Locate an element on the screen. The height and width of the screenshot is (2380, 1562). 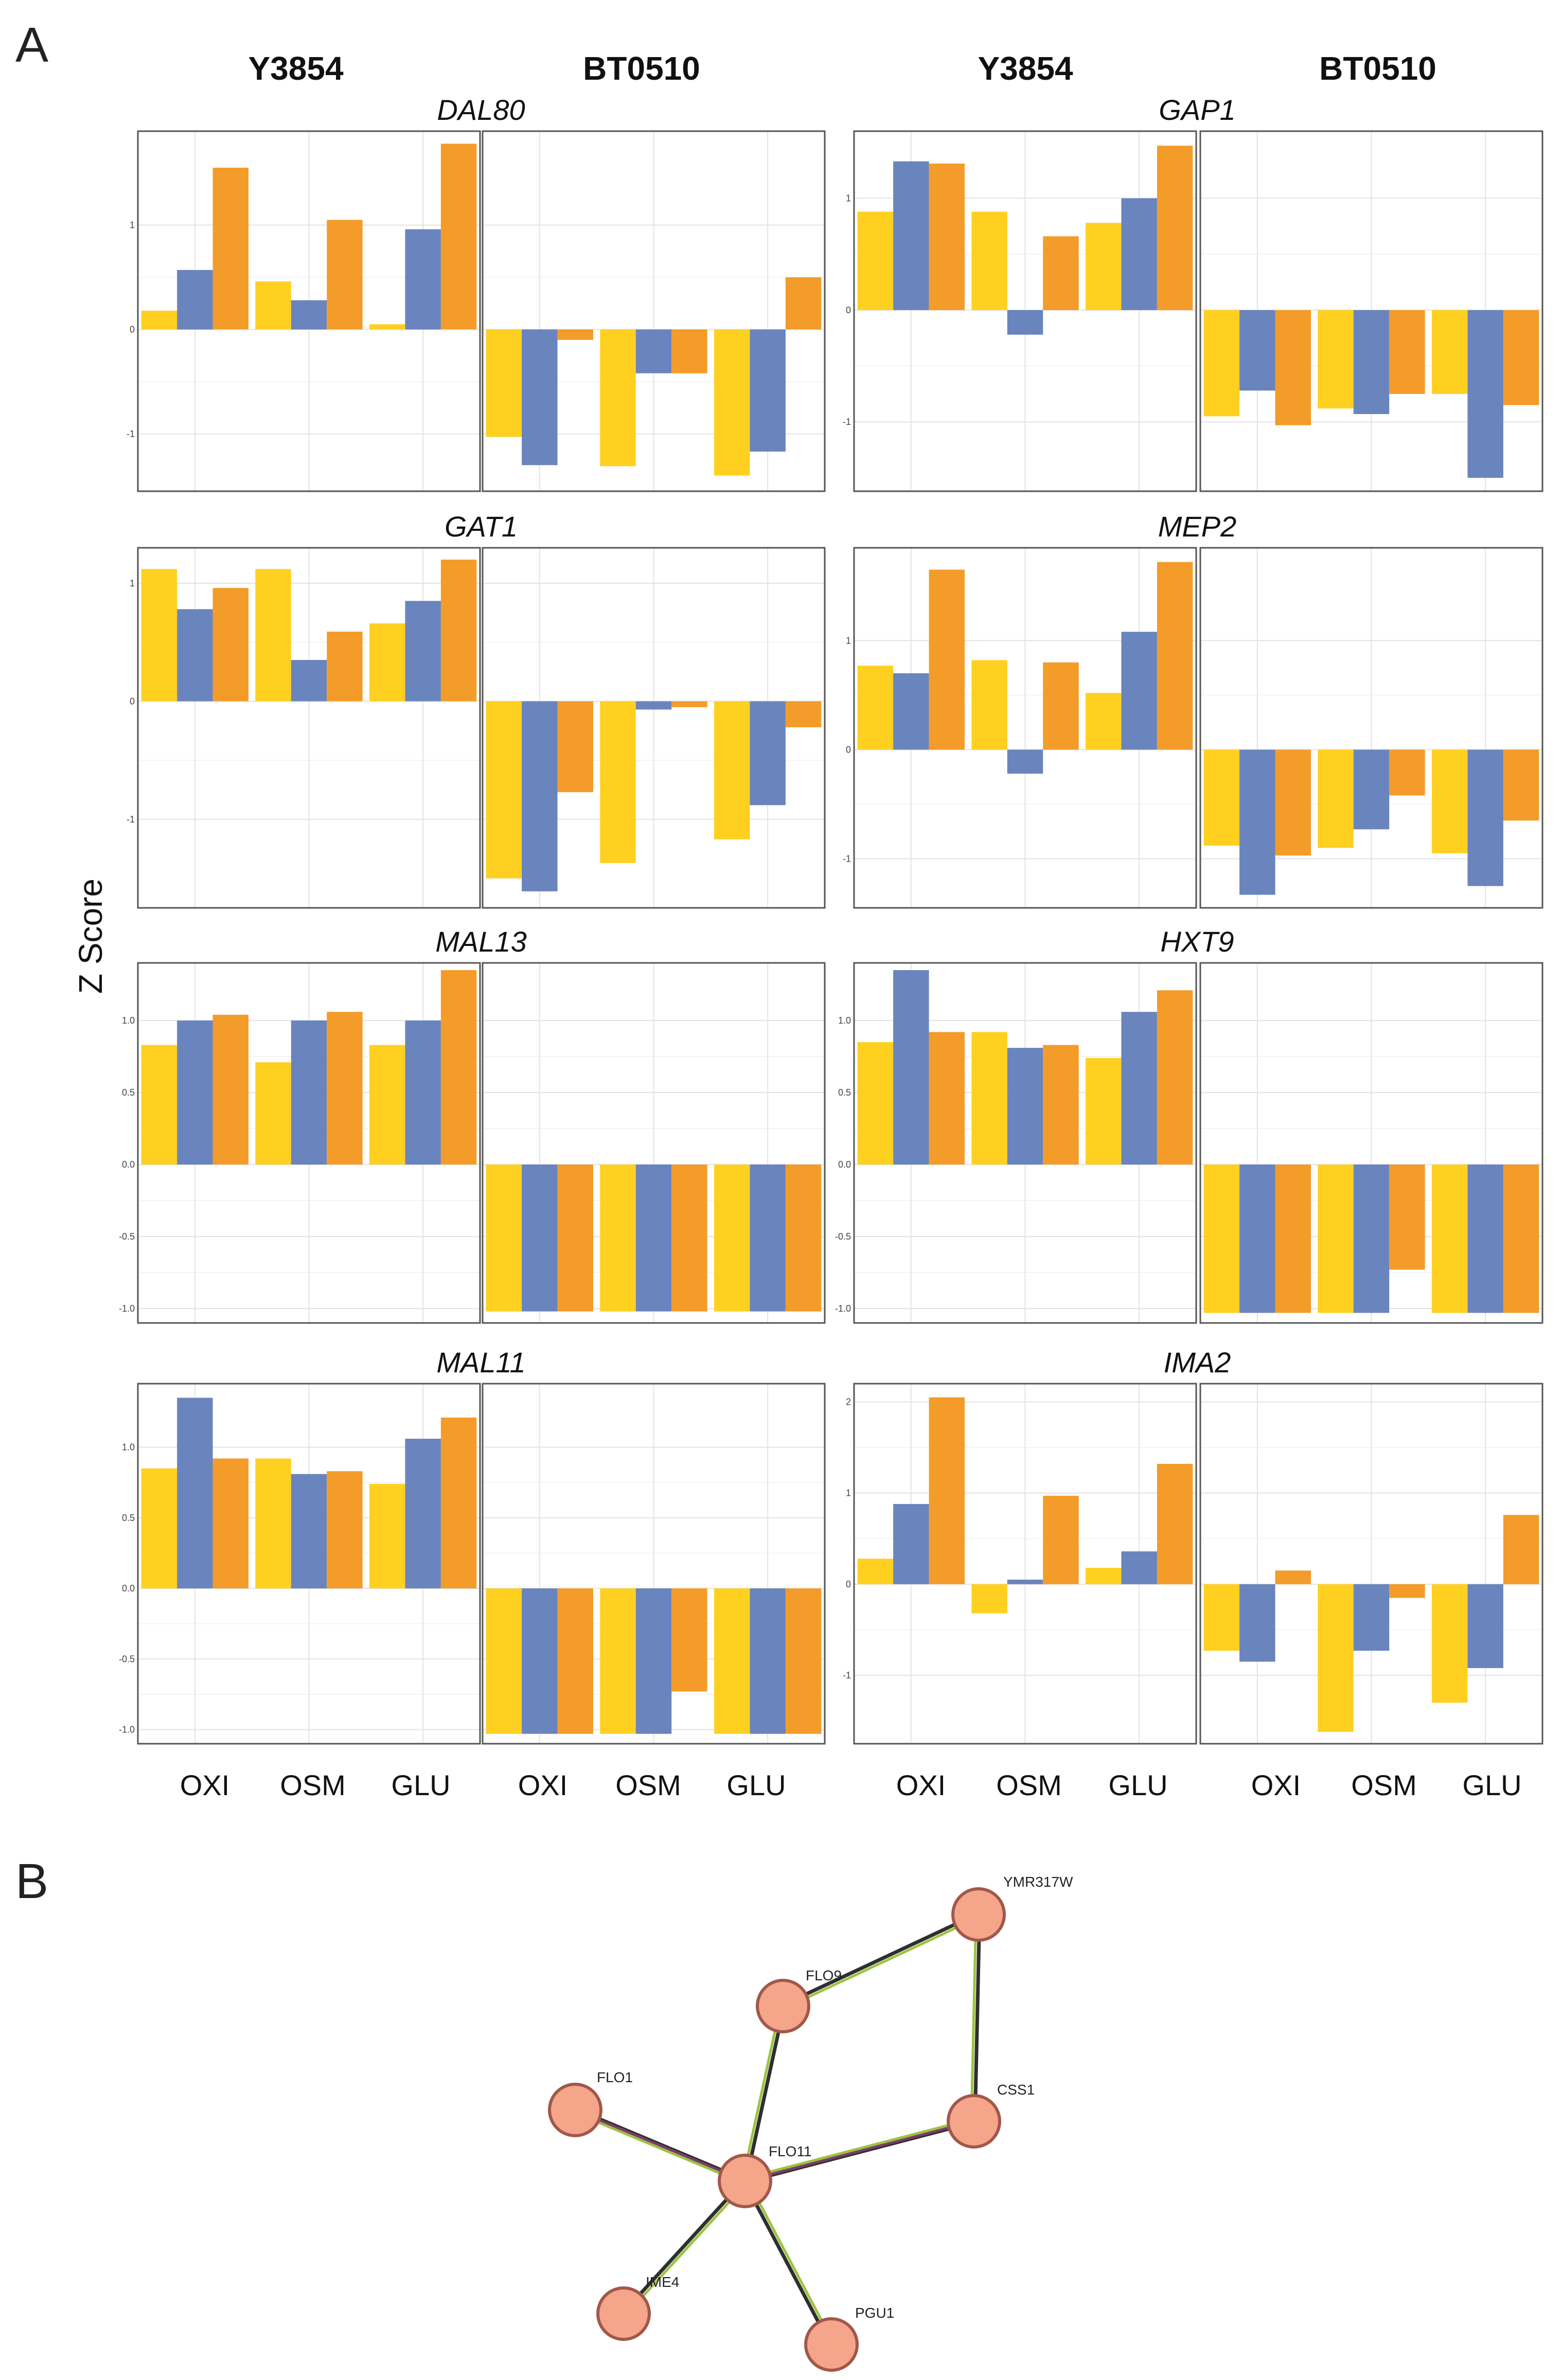
strain-header-1: Y3854 is located at coordinates (295, 68).